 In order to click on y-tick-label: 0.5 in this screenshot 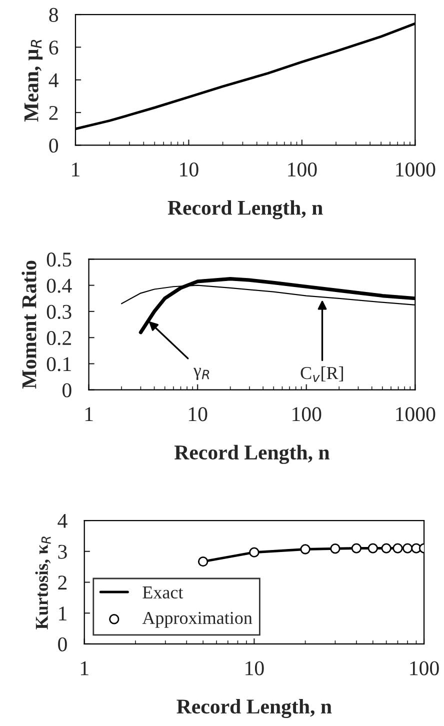, I will do `click(59, 259)`.